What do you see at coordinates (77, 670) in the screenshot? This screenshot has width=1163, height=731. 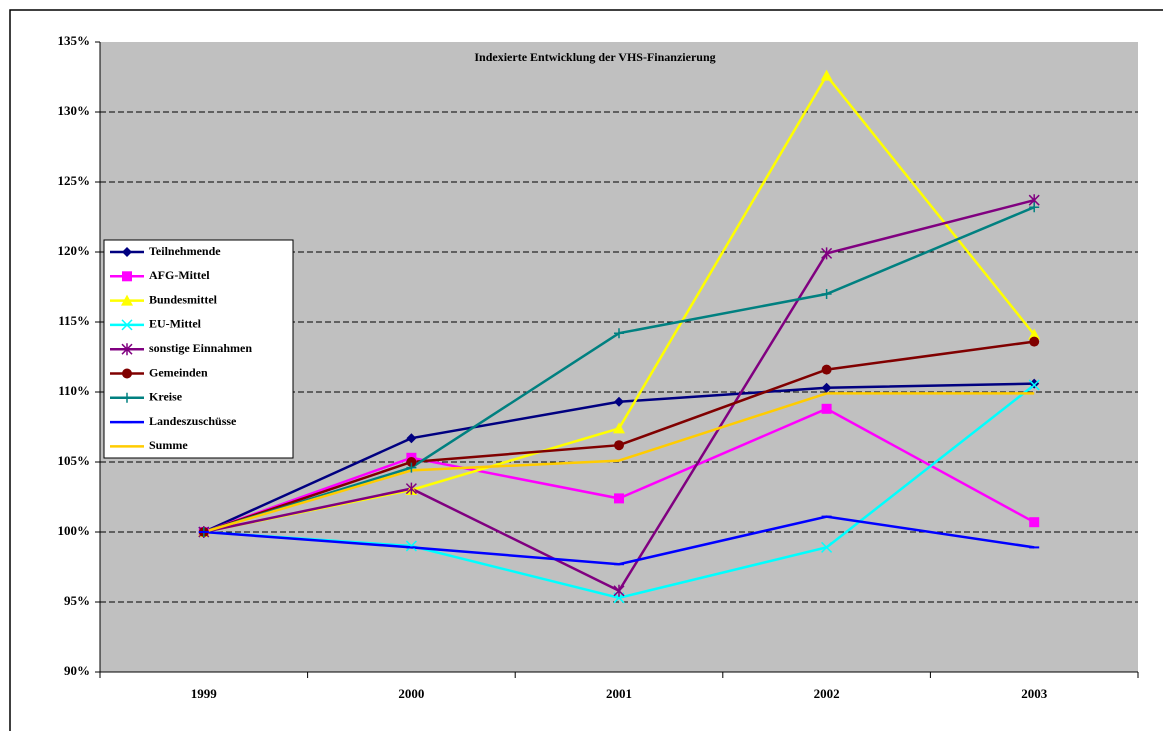 I see `y-tick-label: 90%` at bounding box center [77, 670].